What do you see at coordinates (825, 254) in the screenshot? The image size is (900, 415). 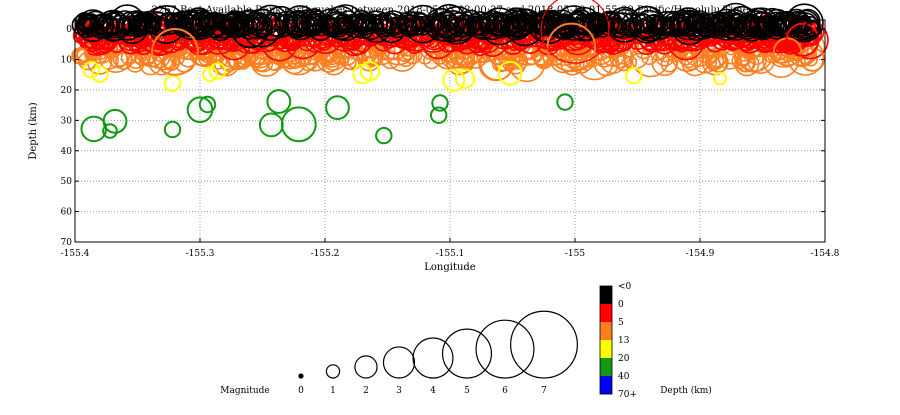 I see `x-tick-label: -154.8` at bounding box center [825, 254].